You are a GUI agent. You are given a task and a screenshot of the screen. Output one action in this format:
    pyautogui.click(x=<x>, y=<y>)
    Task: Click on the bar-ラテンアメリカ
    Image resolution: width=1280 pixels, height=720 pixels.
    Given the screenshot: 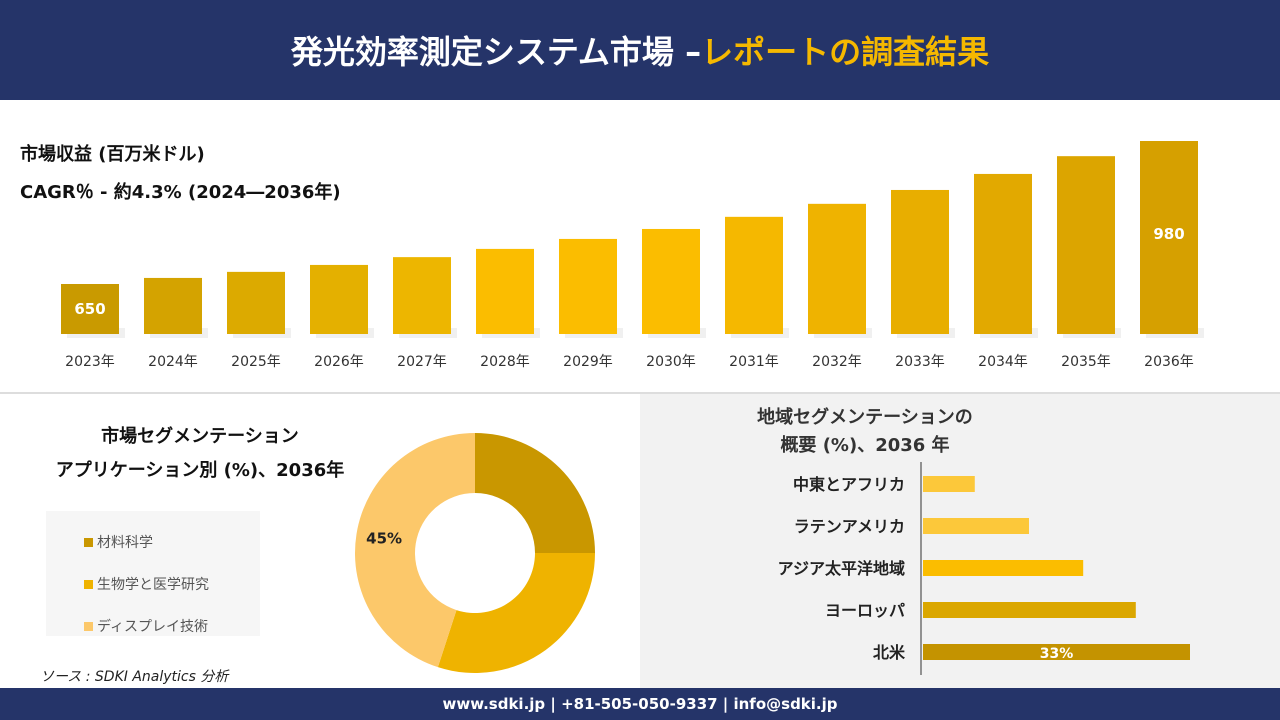 What is the action you would take?
    pyautogui.click(x=976, y=526)
    